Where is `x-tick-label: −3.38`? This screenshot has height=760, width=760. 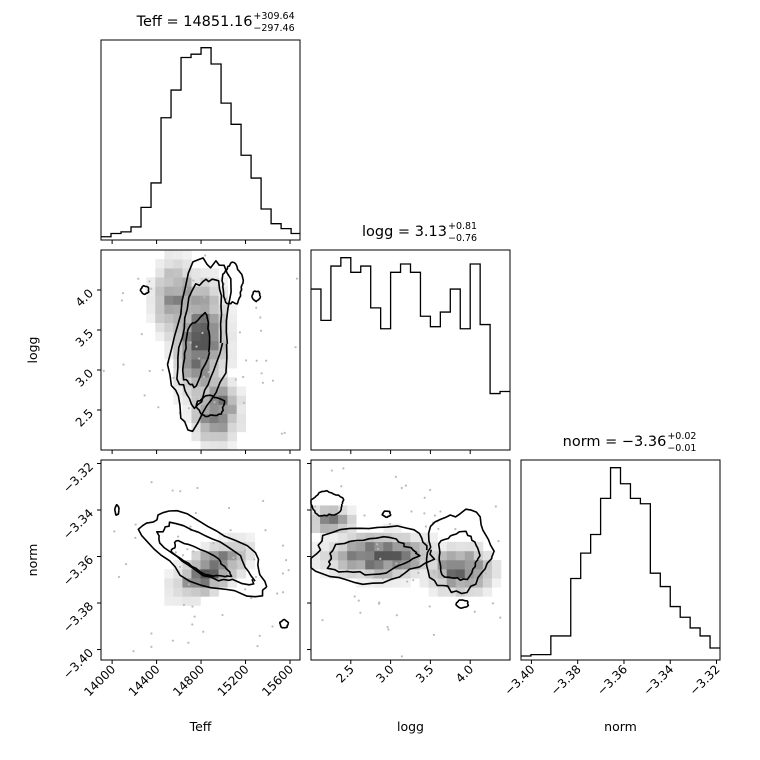
x-tick-label: −3.38 is located at coordinates (566, 680).